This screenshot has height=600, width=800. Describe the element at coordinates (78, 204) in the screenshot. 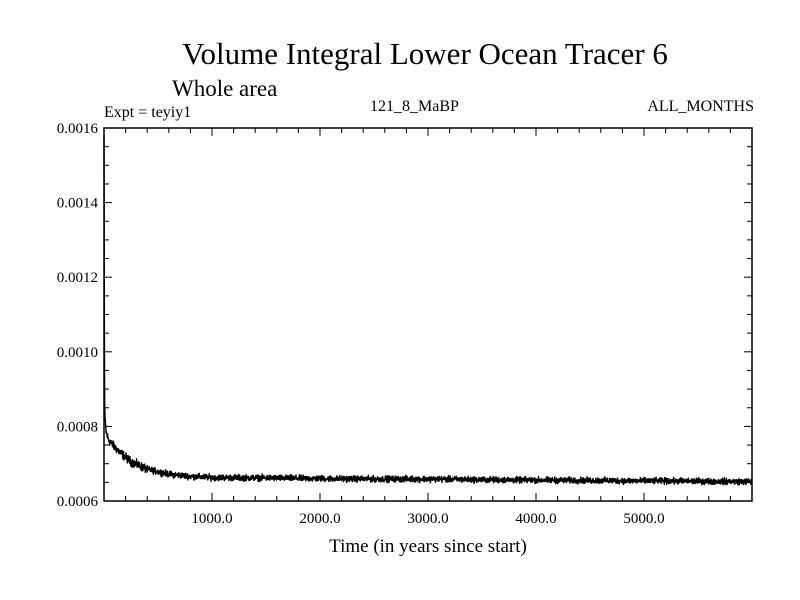

I see `y-tick-label: 0.0014` at that location.